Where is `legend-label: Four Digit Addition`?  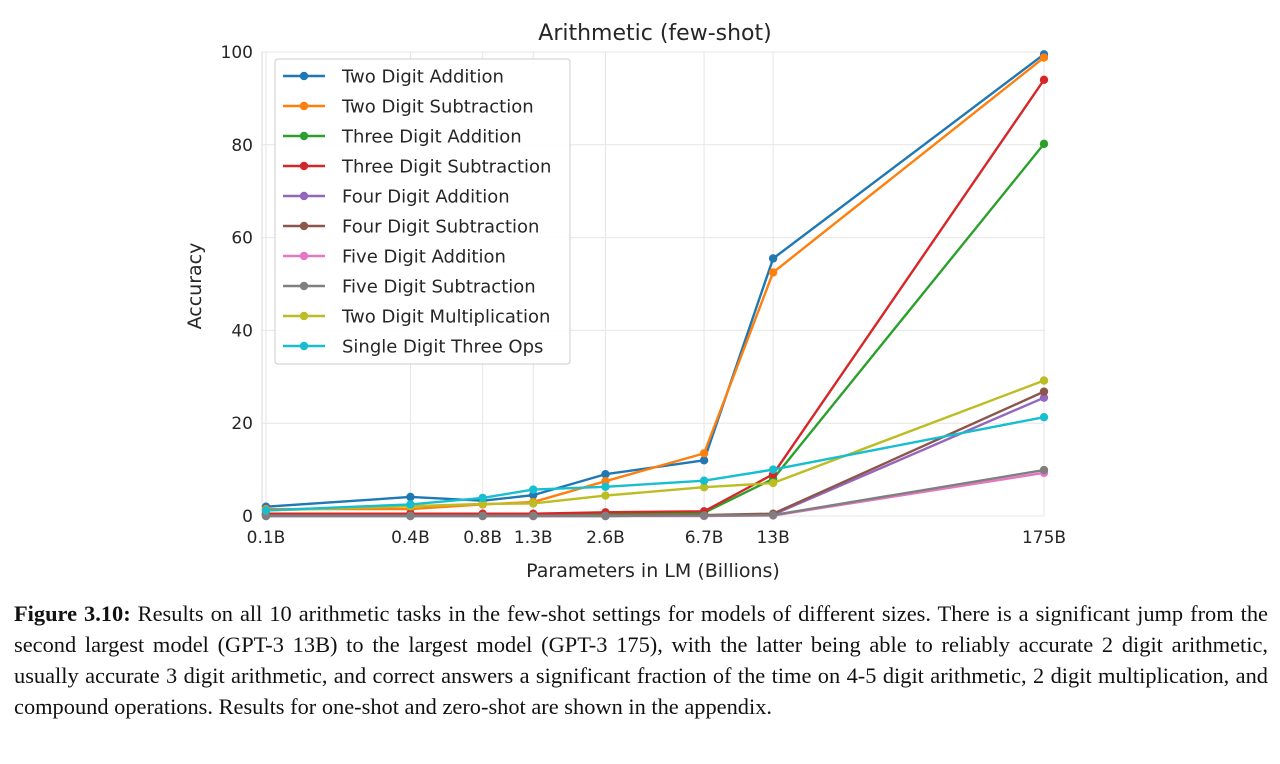 legend-label: Four Digit Addition is located at coordinates (426, 197).